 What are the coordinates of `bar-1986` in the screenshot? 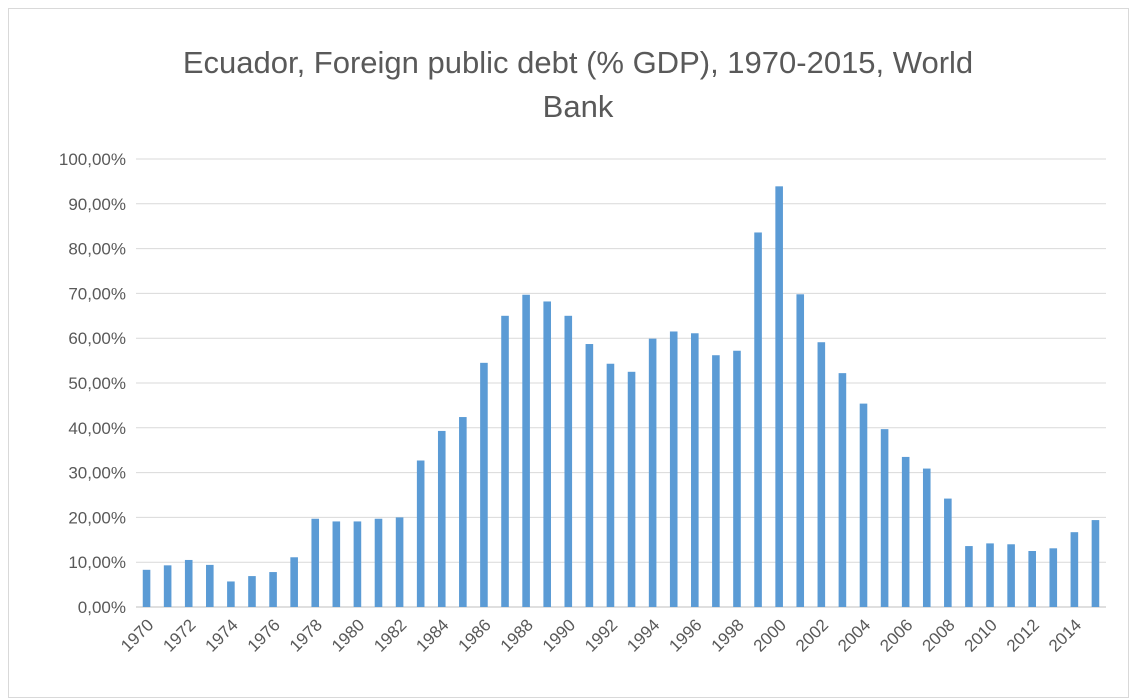 It's located at (484, 484).